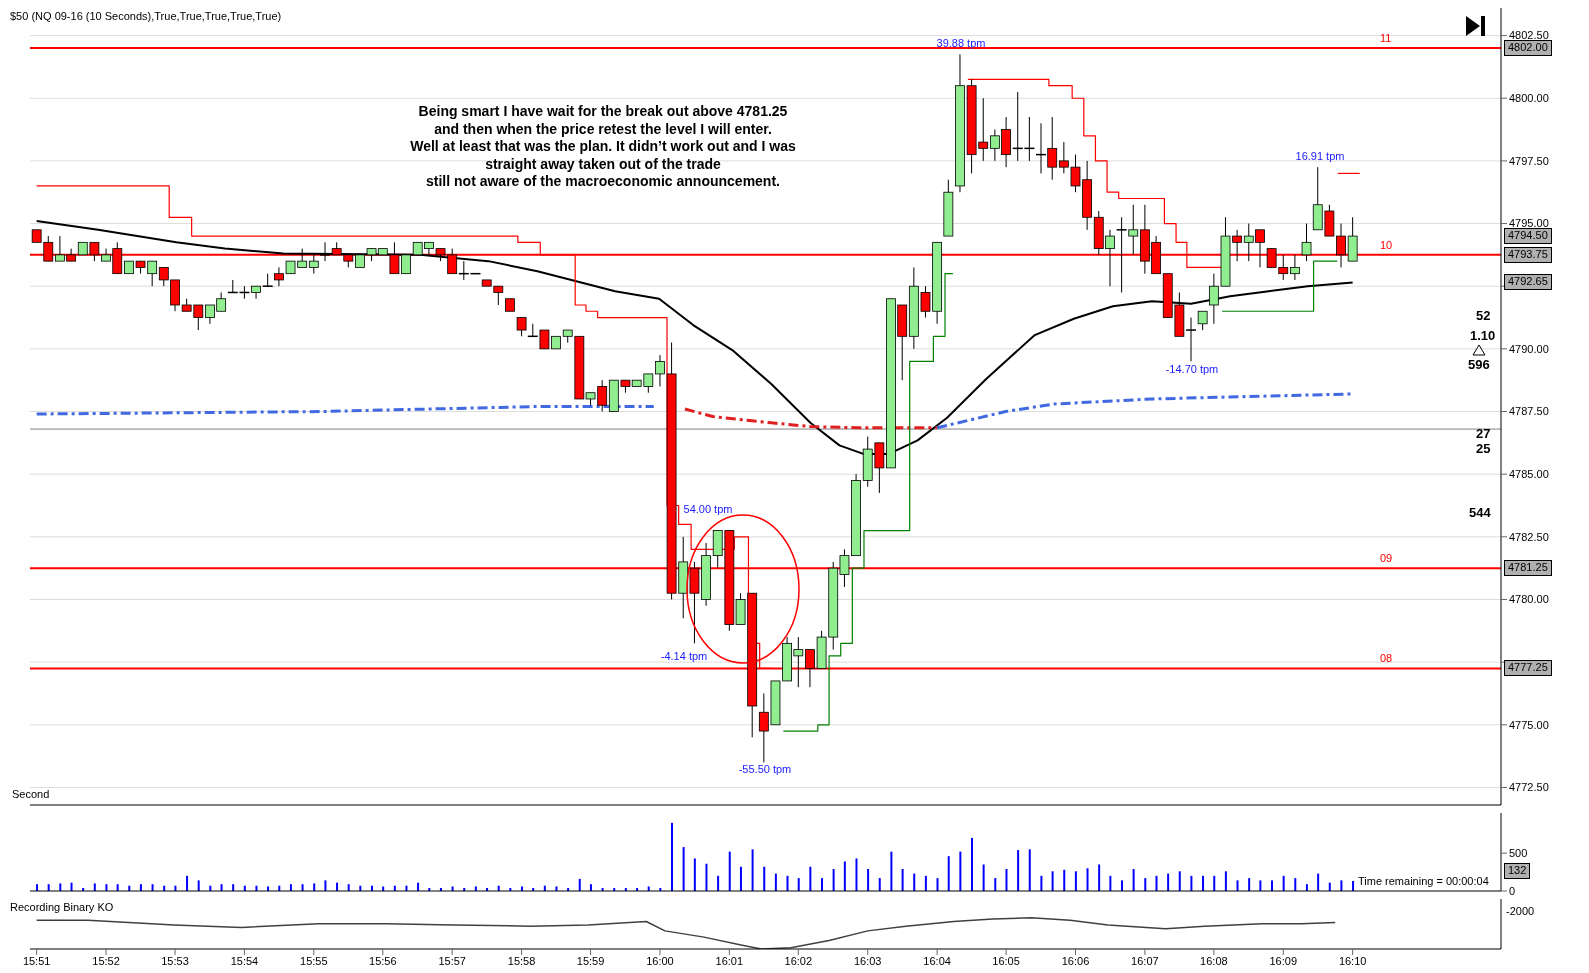 The image size is (1589, 973). I want to click on text: 4781.25, so click(1528, 568).